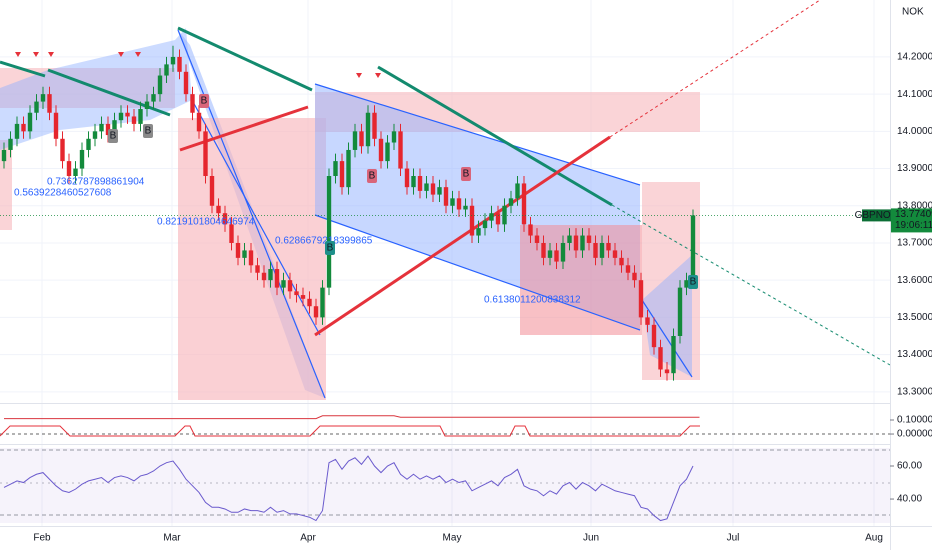  What do you see at coordinates (172, 538) in the screenshot?
I see `x-tick-label: Mar` at bounding box center [172, 538].